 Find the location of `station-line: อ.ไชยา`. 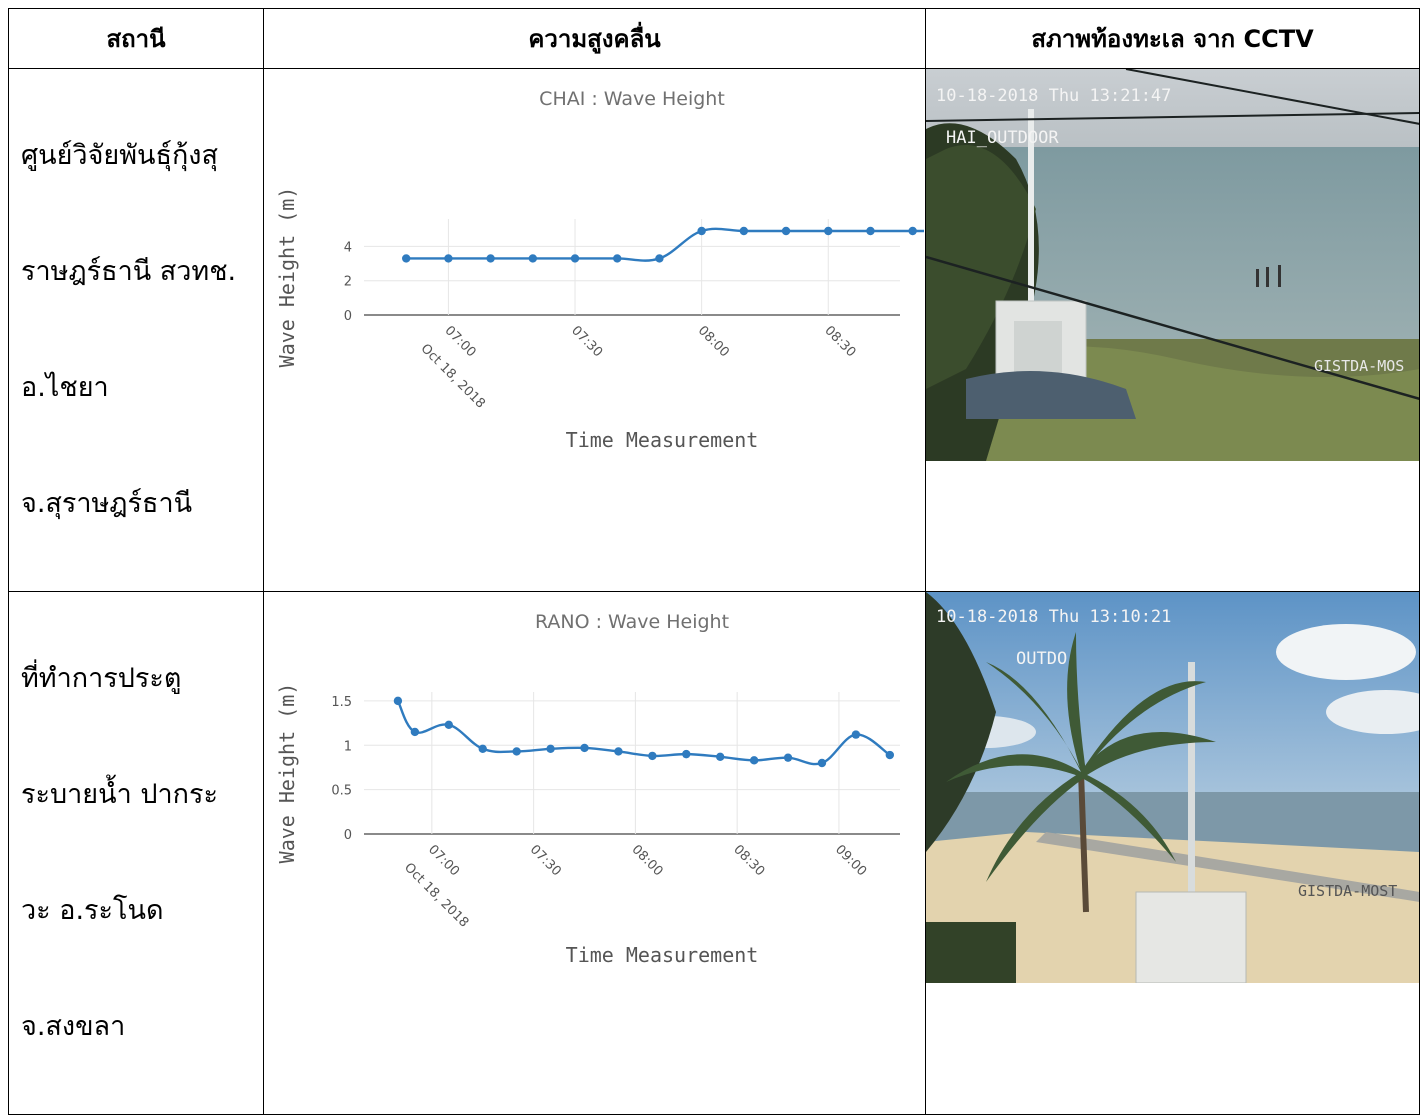

station-line: อ.ไชยา is located at coordinates (65, 387).